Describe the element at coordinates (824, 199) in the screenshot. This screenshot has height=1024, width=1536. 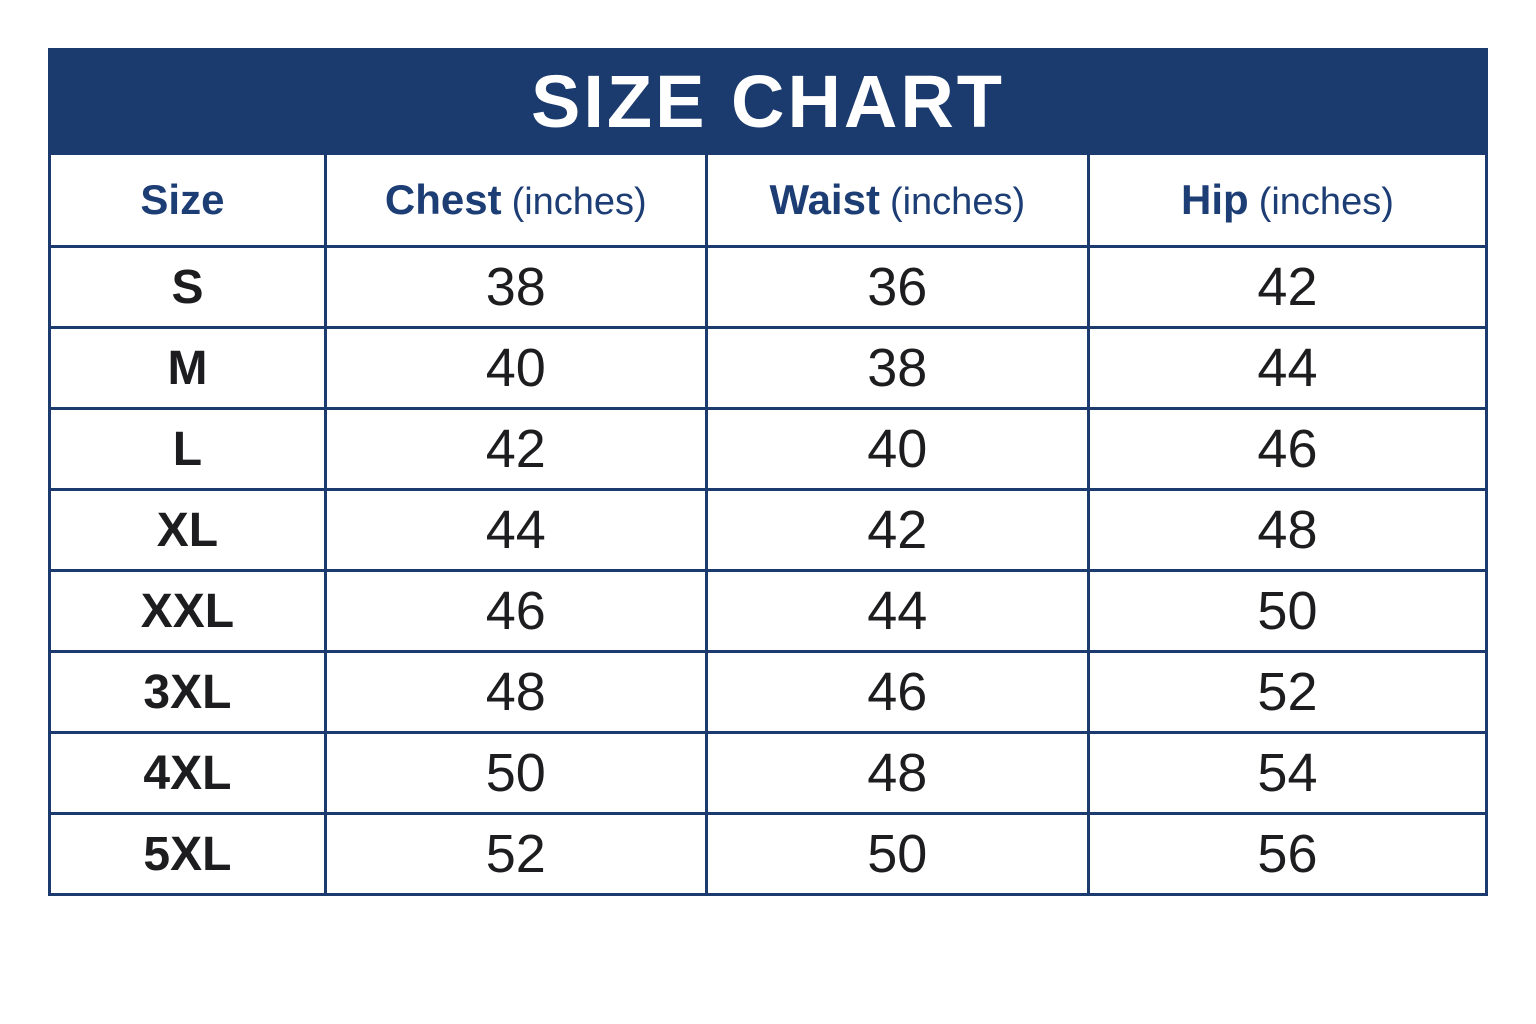
I see `column-name: Waist` at that location.